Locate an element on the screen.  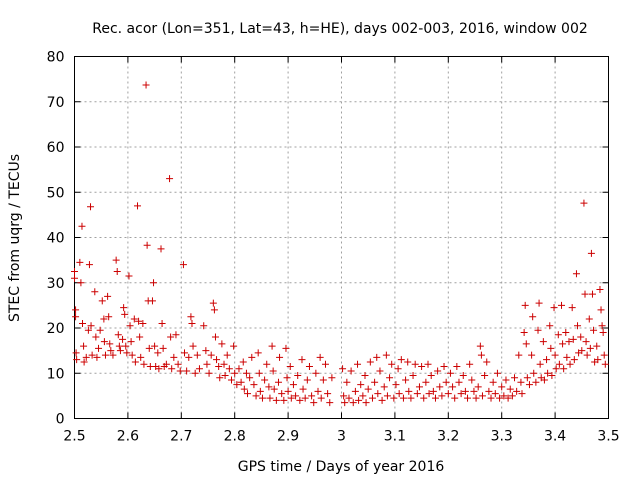
x-tick-label: 3.5 is located at coordinates (608, 437).